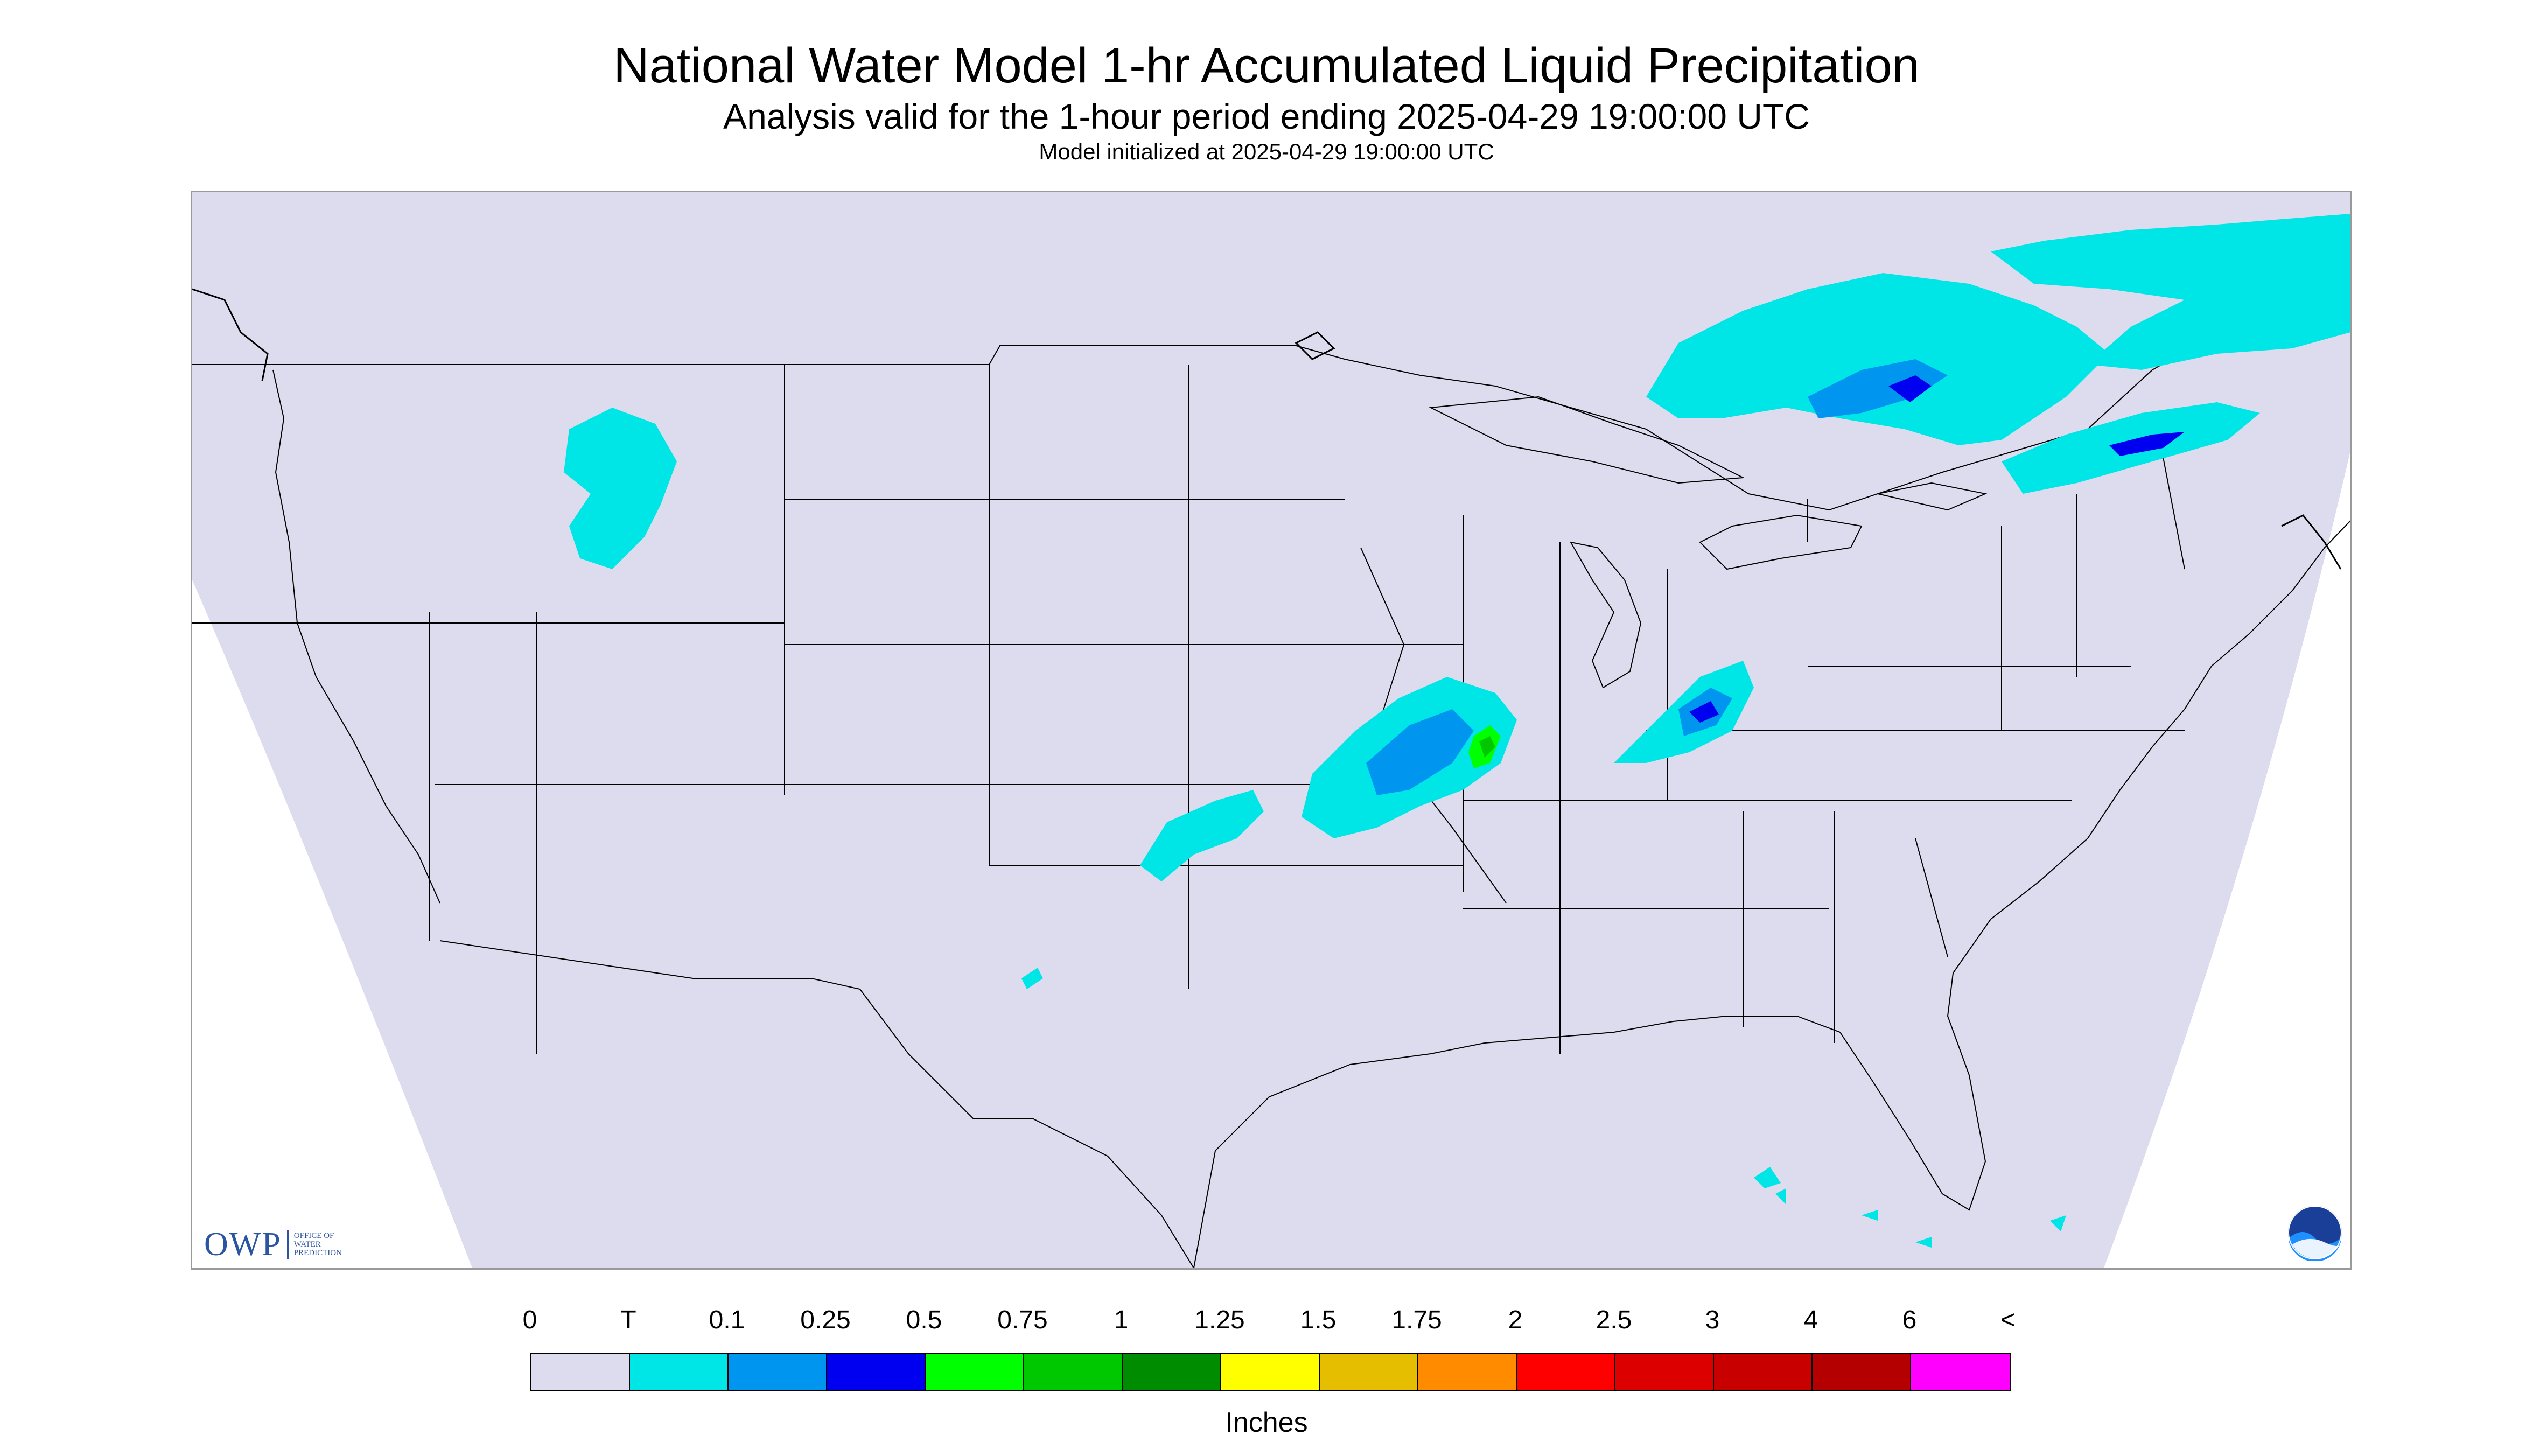  I want to click on legend-tick-label: 6, so click(1910, 1320).